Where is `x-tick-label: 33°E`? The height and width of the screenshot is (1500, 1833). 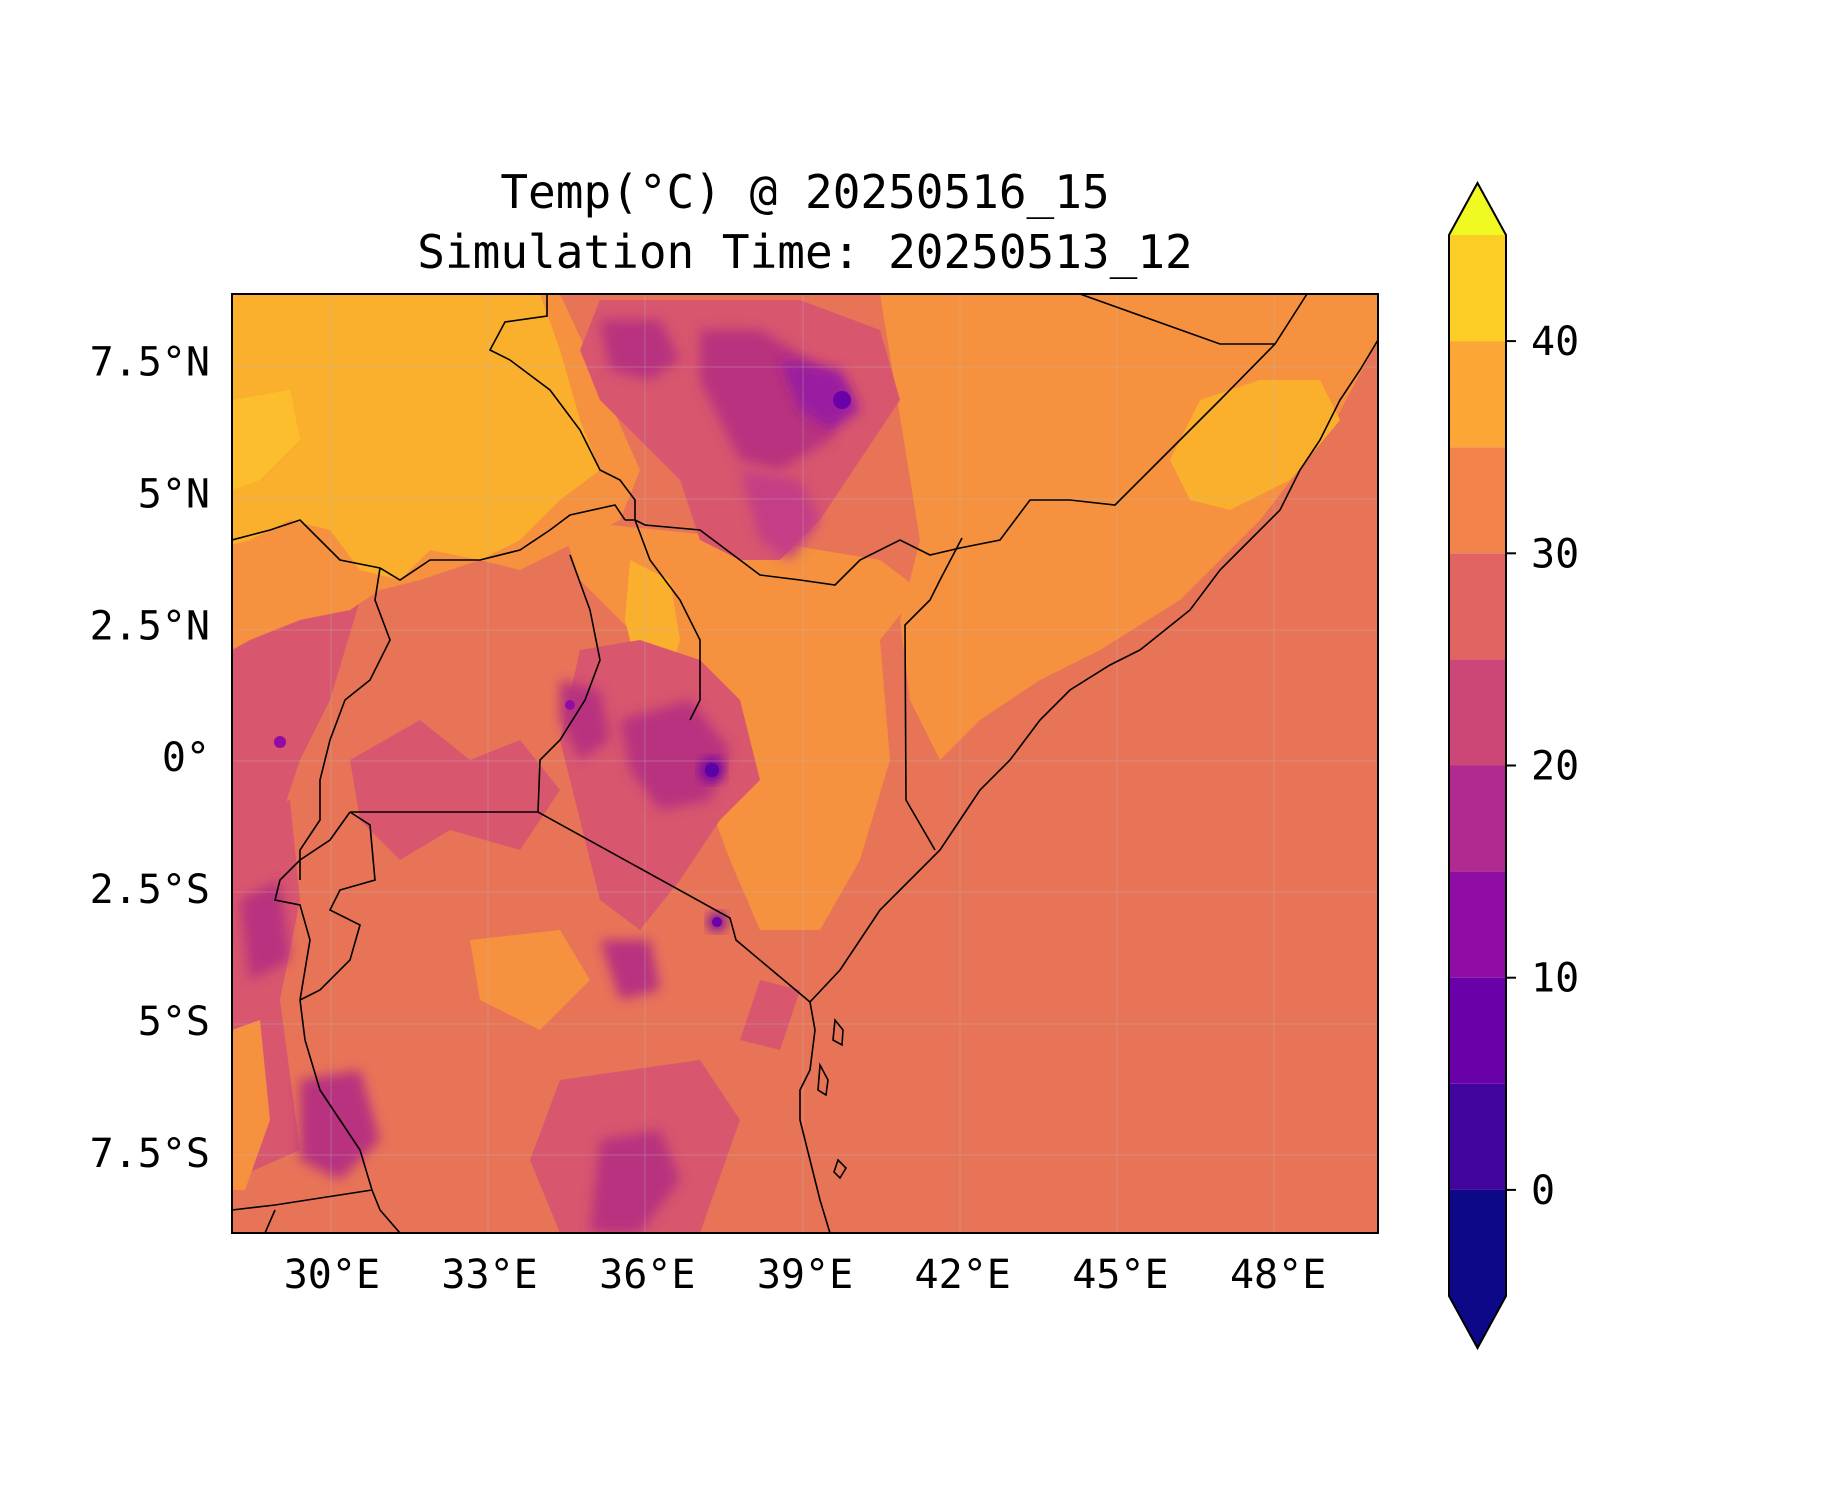
x-tick-label: 33°E is located at coordinates (489, 1275).